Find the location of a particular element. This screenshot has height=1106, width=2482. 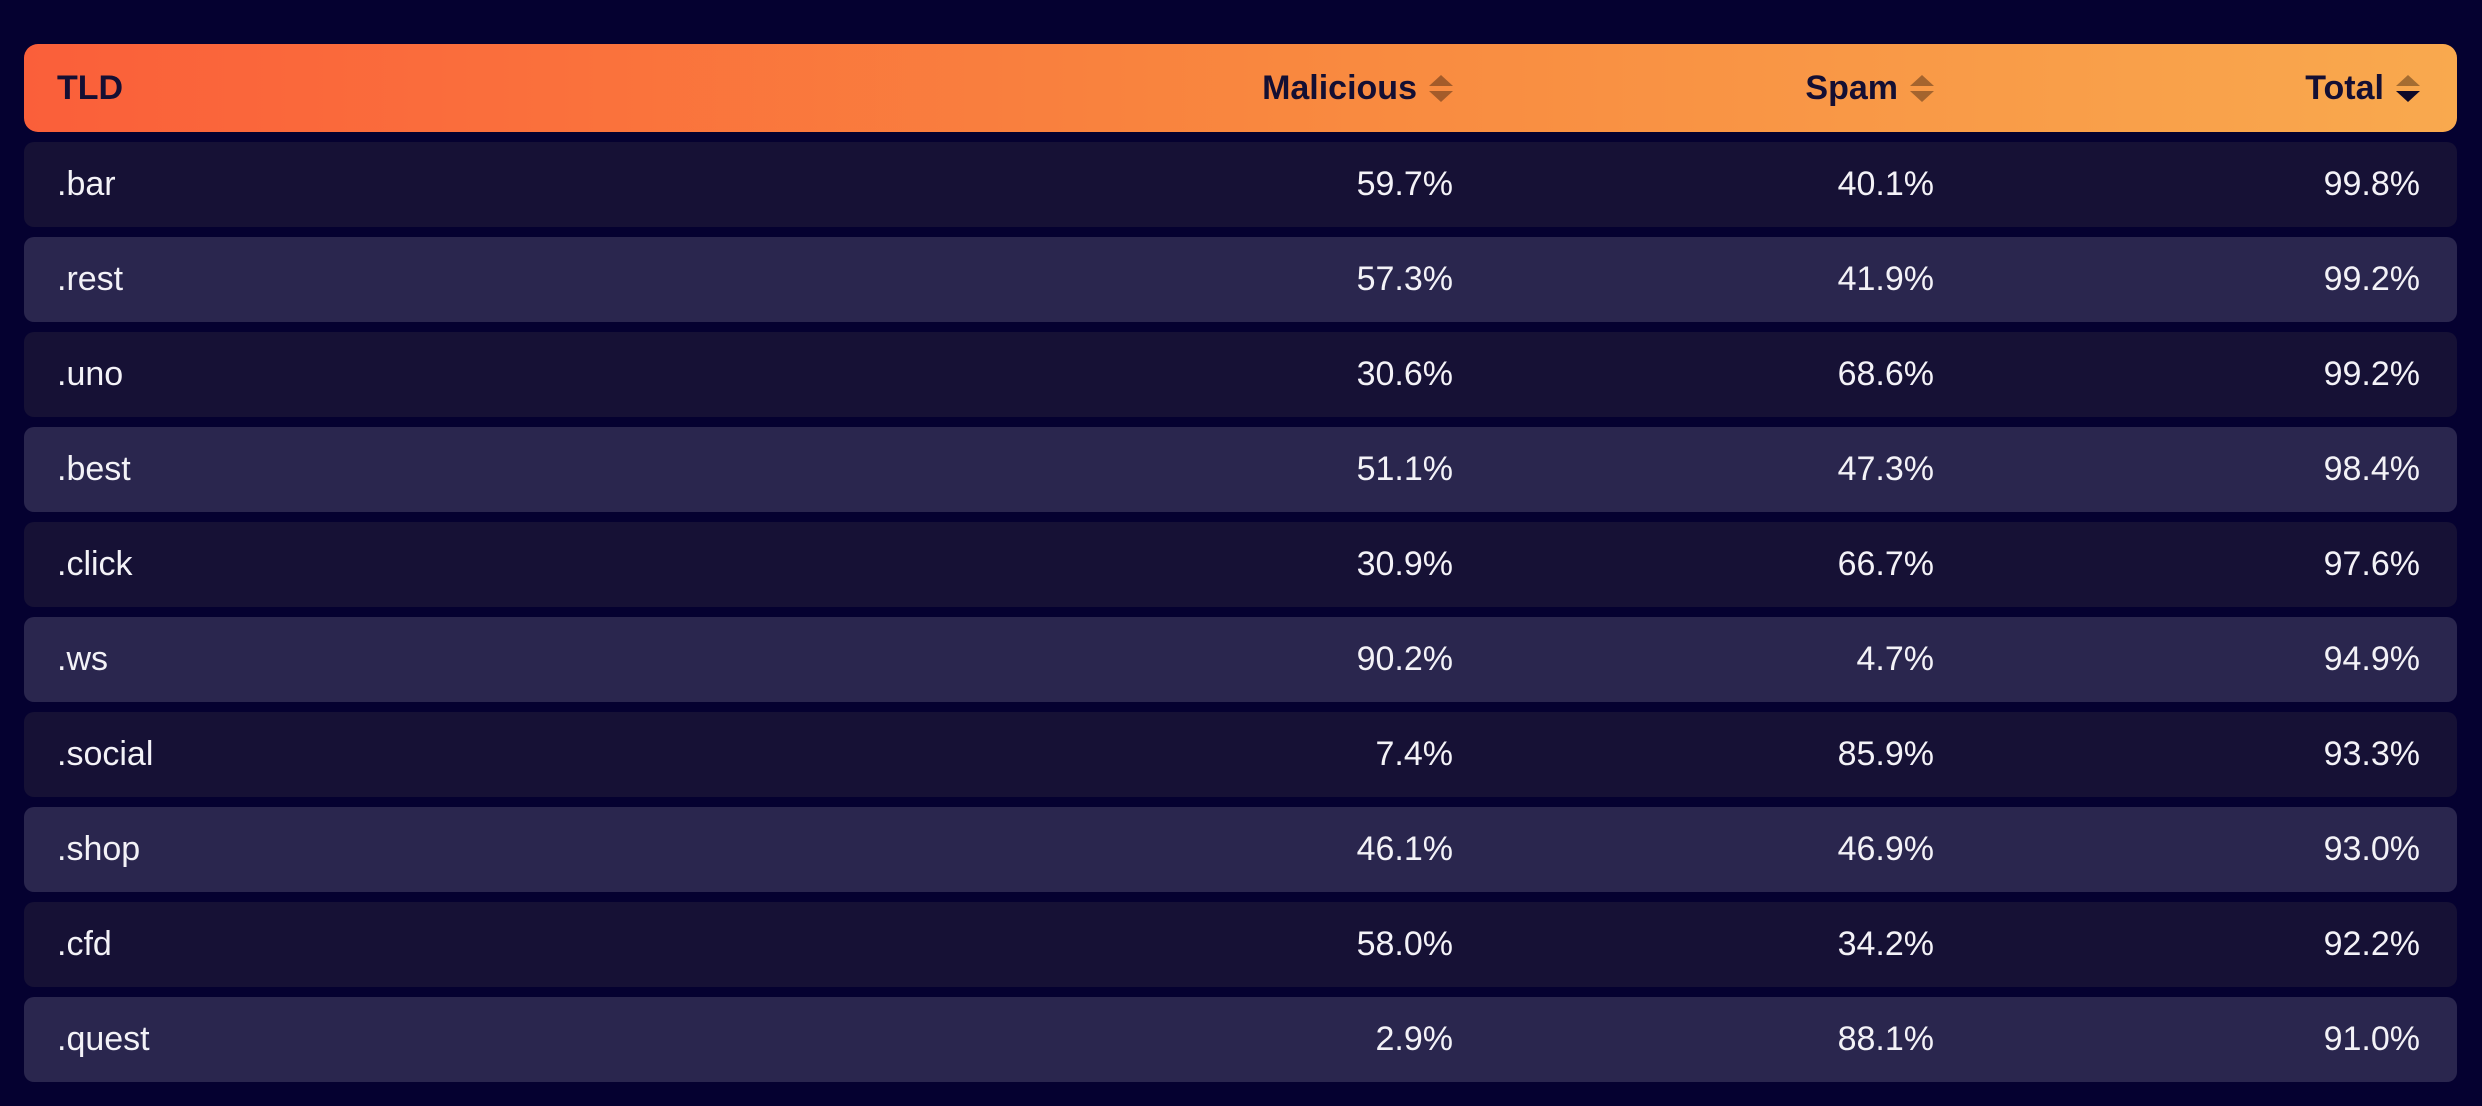

sort-icon-malicious is located at coordinates (1441, 88).